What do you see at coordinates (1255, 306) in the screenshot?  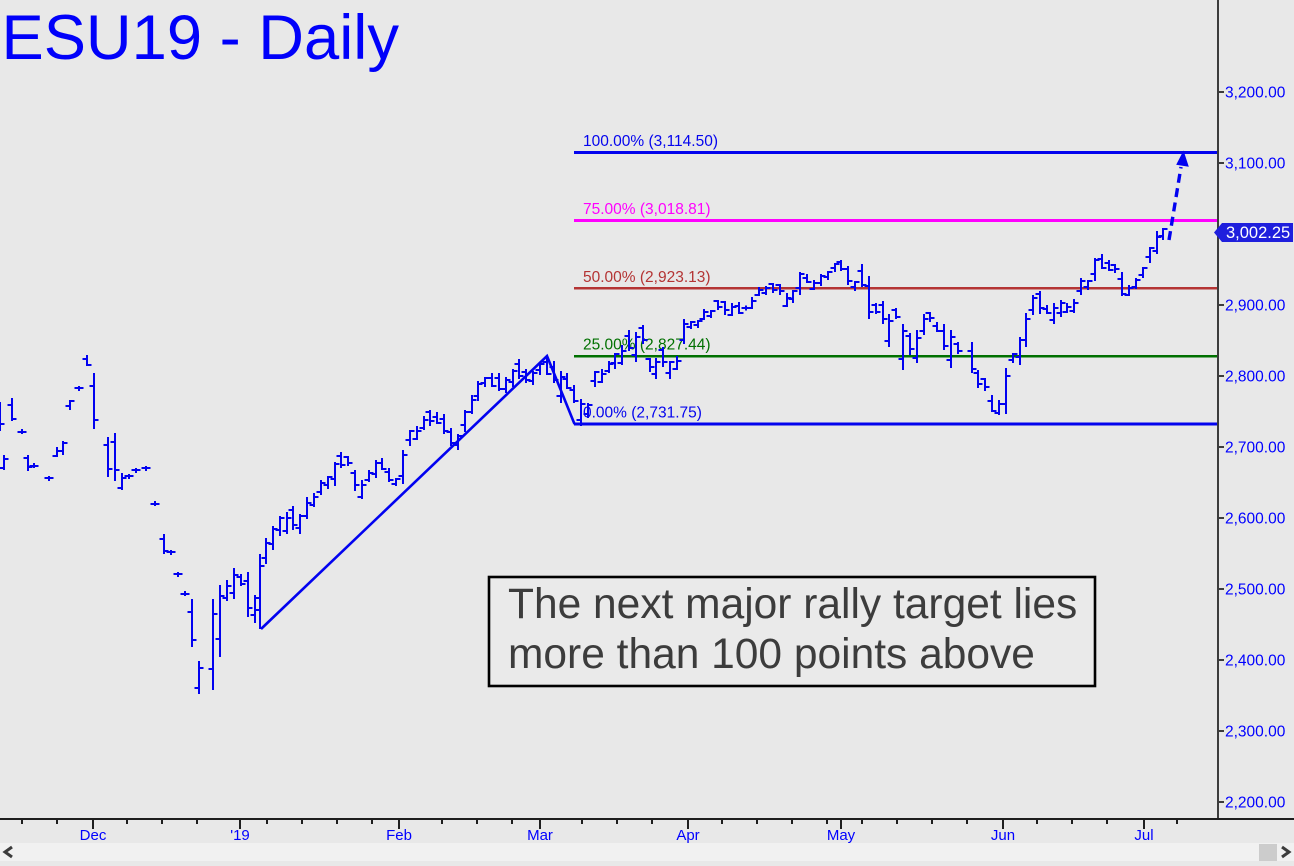 I see `svg-text: 2,900.00` at bounding box center [1255, 306].